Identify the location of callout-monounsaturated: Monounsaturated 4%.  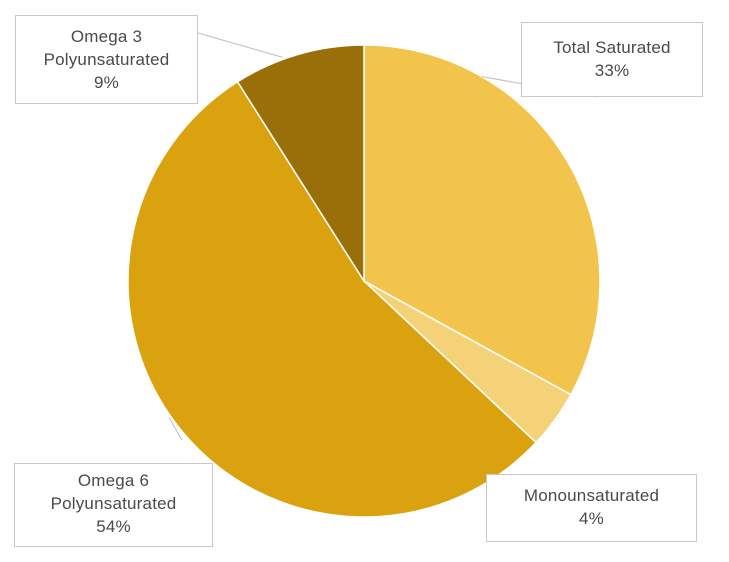
(591, 508).